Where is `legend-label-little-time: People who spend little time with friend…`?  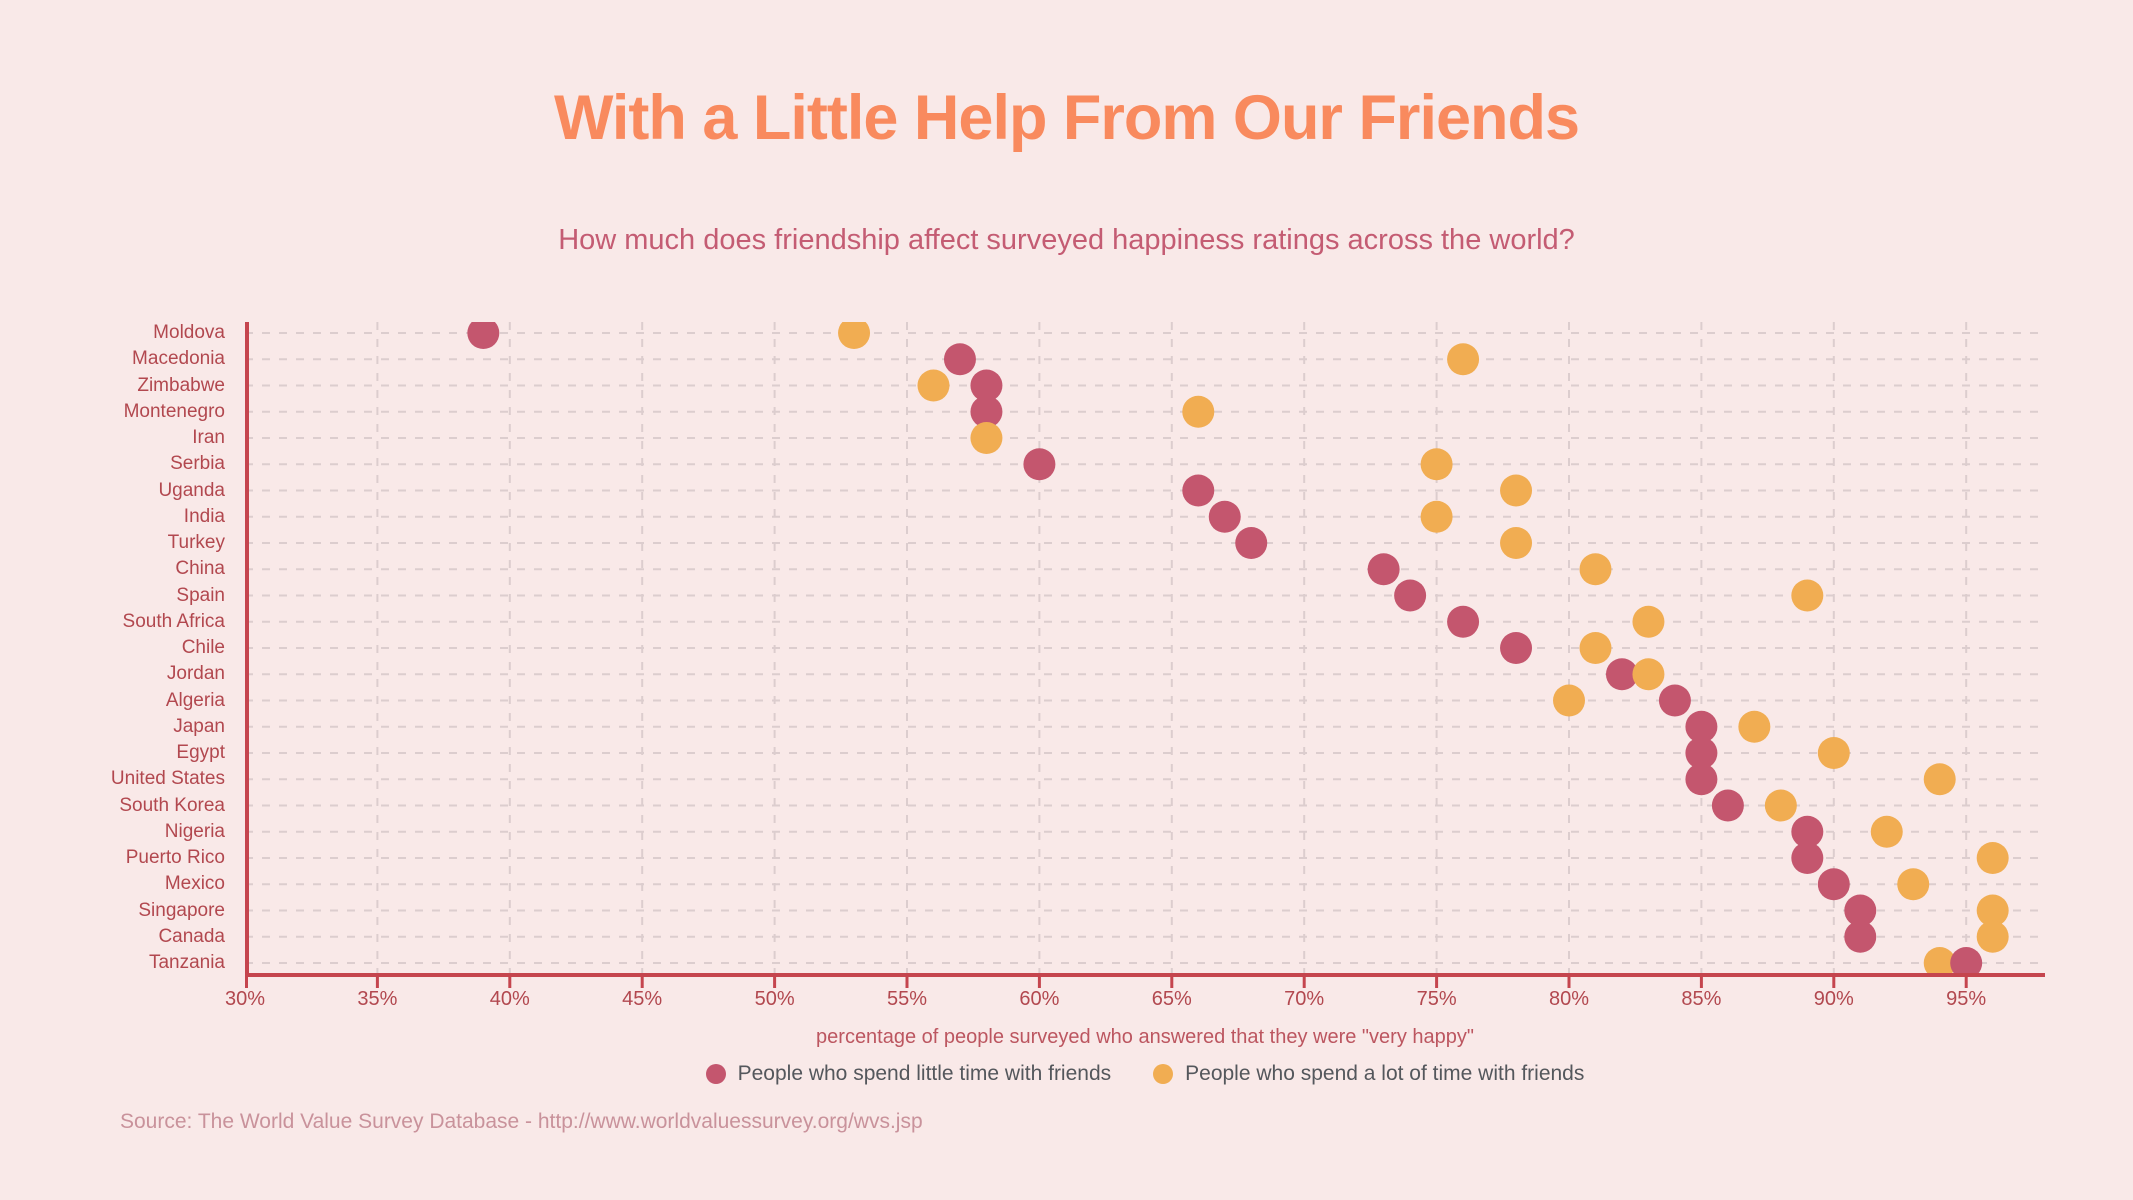 legend-label-little-time: People who spend little time with friend… is located at coordinates (924, 1073).